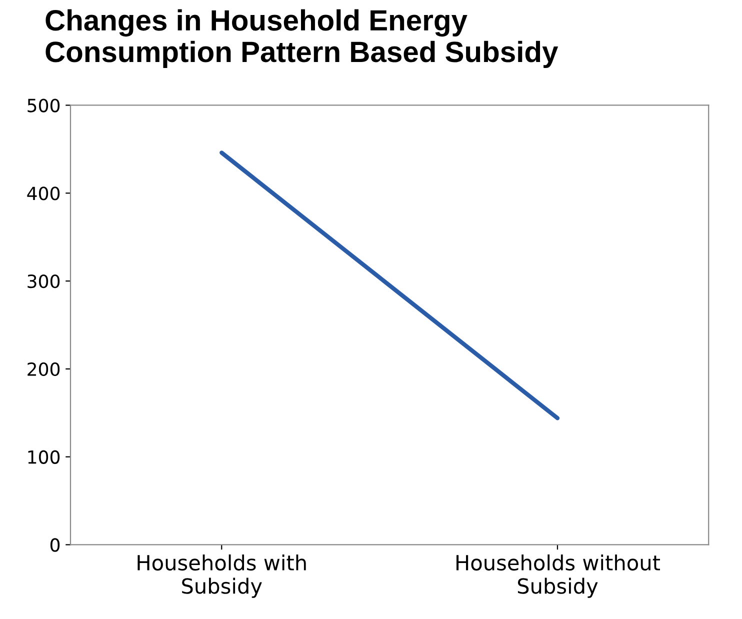 This screenshot has width=742, height=619. What do you see at coordinates (44, 457) in the screenshot?
I see `y-tick-label: 100` at bounding box center [44, 457].